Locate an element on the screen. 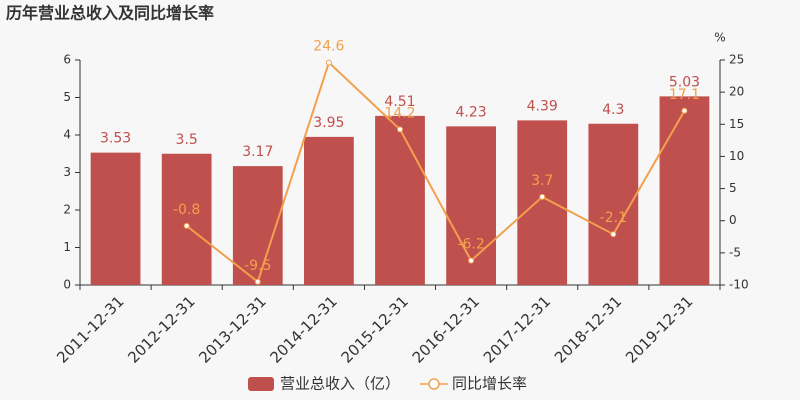 The width and height of the screenshot is (800, 400). y-tick-label: 4 is located at coordinates (67, 135).